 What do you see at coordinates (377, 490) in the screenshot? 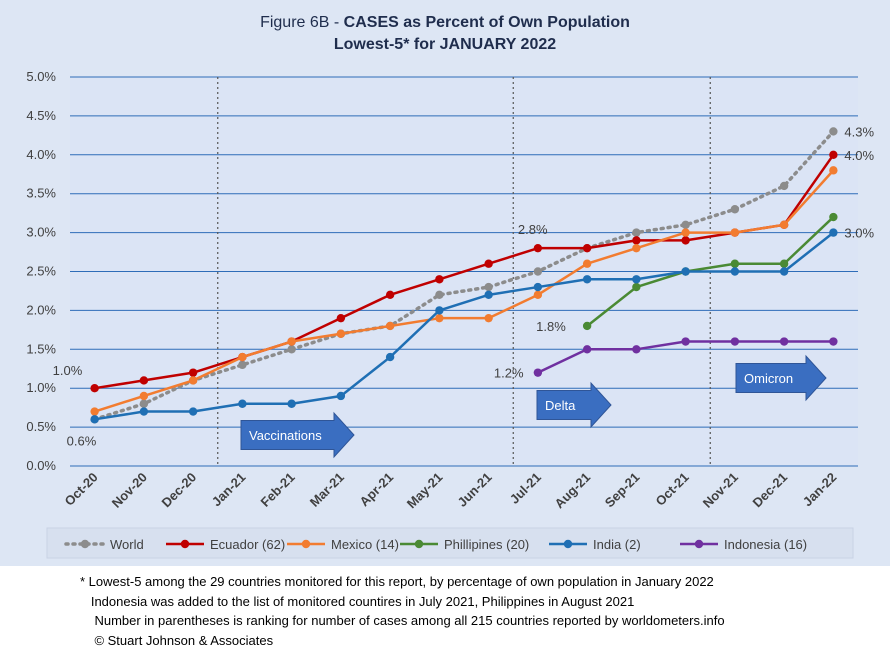
I see `x-tick-label: Apr-21` at bounding box center [377, 490].